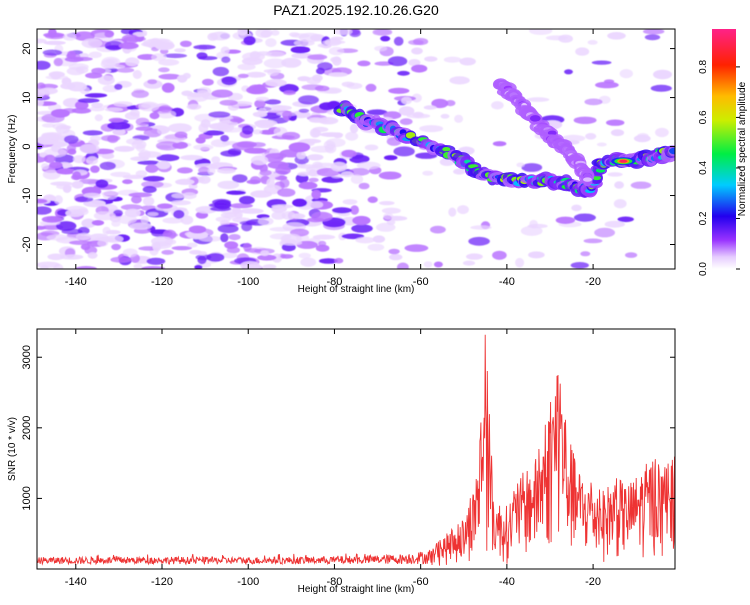 This screenshot has height=605, width=750. What do you see at coordinates (724, 149) in the screenshot?
I see `colorbar-gradient` at bounding box center [724, 149].